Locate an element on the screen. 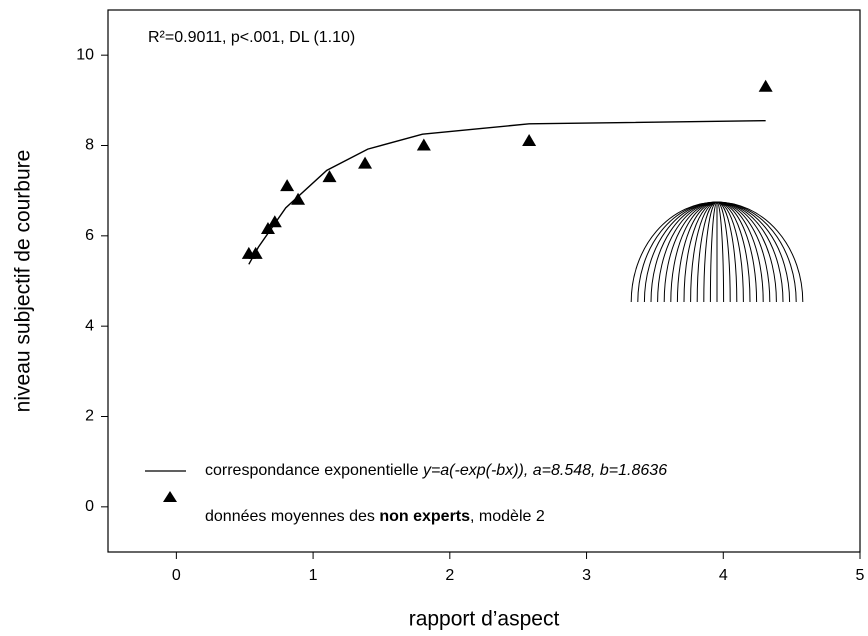 The height and width of the screenshot is (636, 868). y-tick-label: 10 is located at coordinates (85, 54).